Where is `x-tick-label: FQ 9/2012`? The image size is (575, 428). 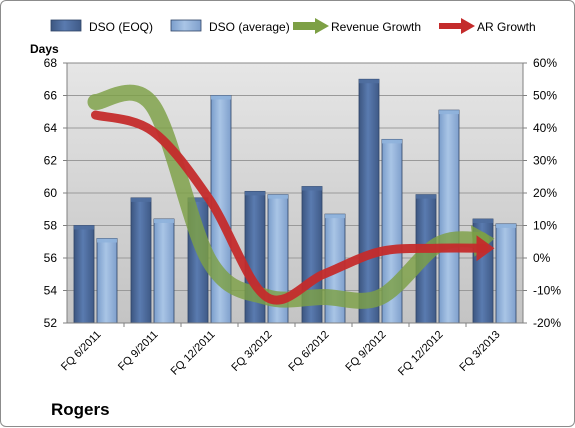
x-tick-label: FQ 9/2012 is located at coordinates (365, 351).